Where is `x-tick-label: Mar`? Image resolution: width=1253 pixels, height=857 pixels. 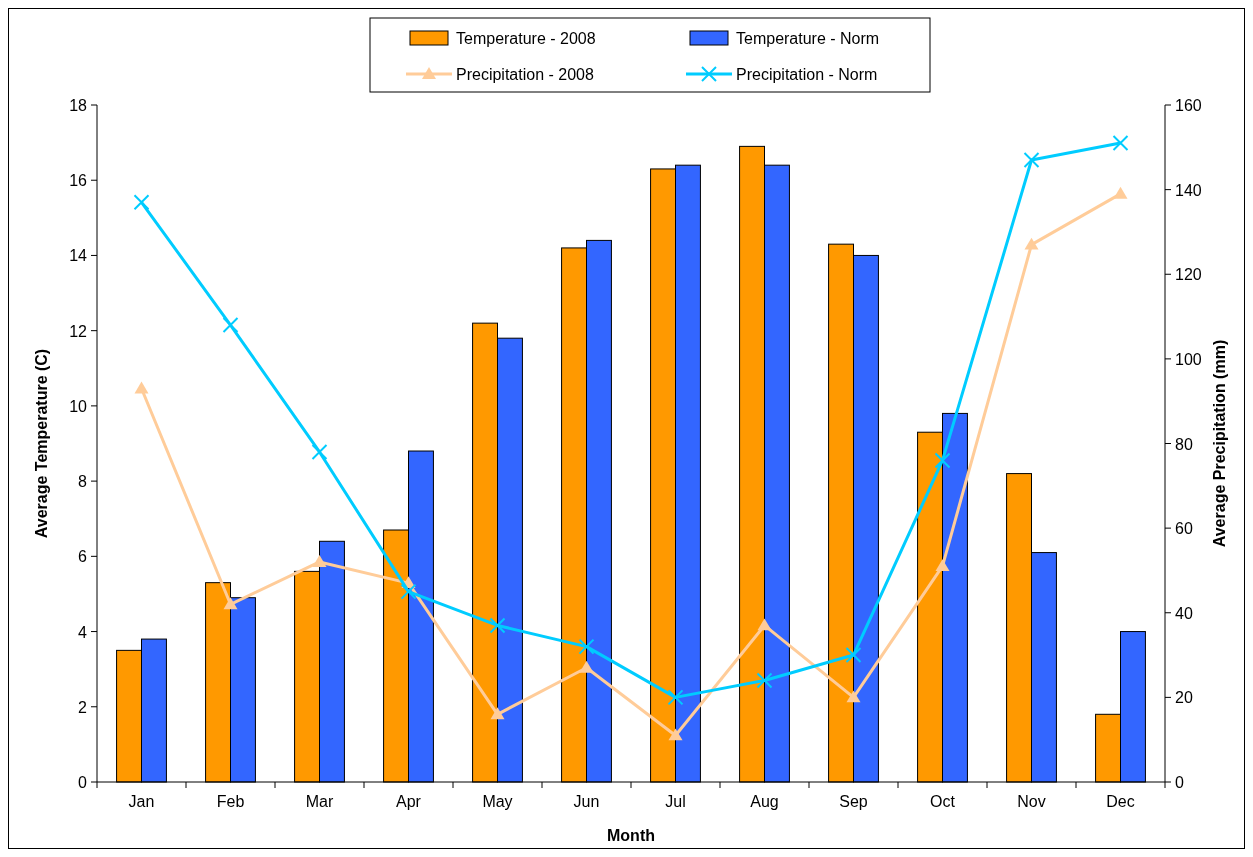
x-tick-label: Mar is located at coordinates (319, 801).